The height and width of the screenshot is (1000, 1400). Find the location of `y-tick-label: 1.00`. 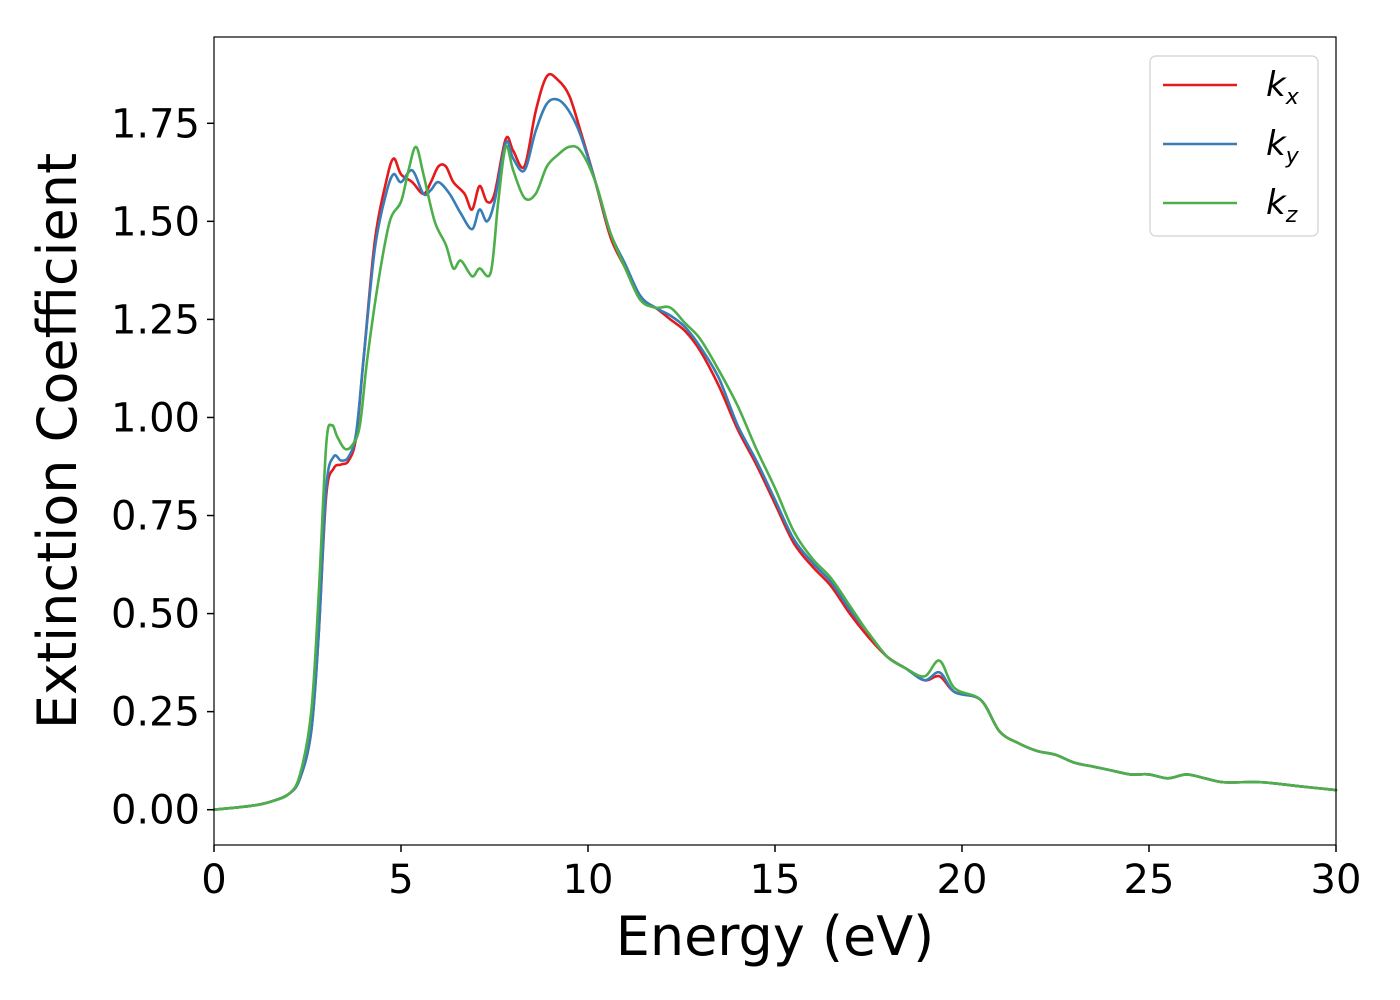

y-tick-label: 1.00 is located at coordinates (155, 418).